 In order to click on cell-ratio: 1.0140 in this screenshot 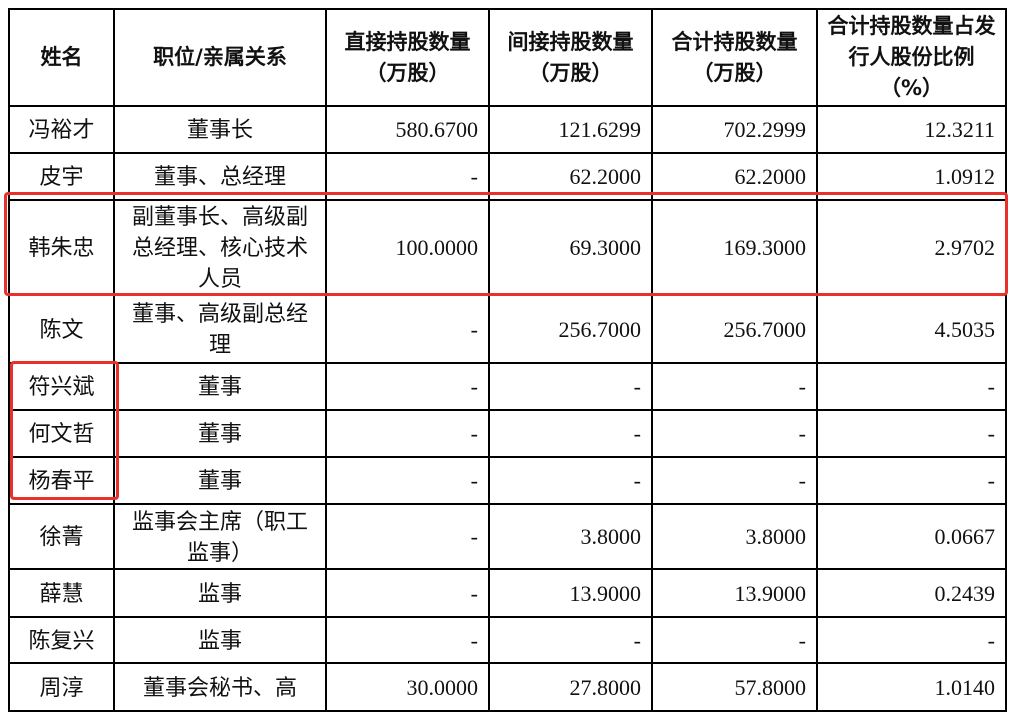, I will do `click(911, 687)`.